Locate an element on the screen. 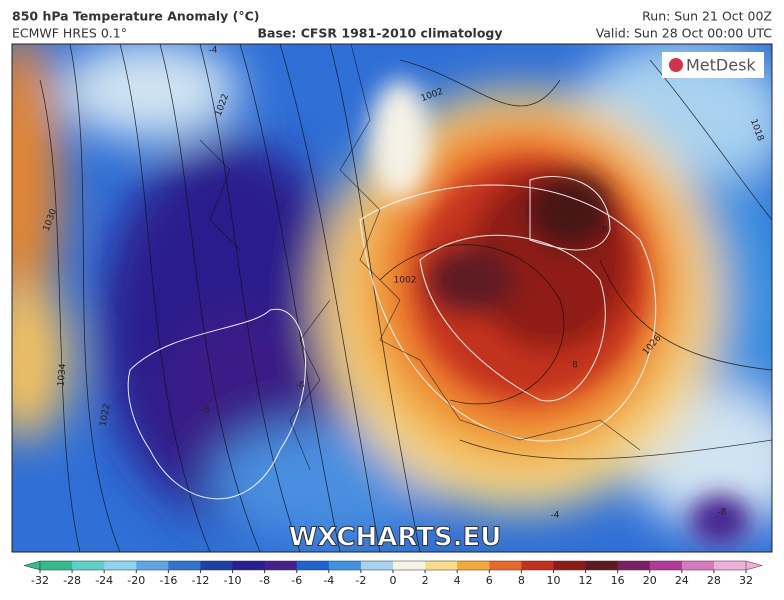 This screenshot has height=600, width=784. colorbar-label: 12 is located at coordinates (586, 580).